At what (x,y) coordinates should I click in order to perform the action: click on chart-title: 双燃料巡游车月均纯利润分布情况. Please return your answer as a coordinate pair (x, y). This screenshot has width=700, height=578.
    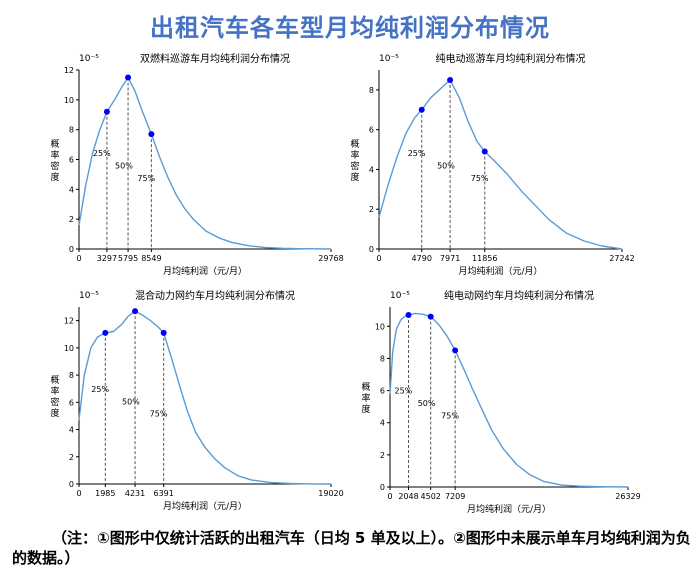
    Looking at the image, I should click on (215, 58).